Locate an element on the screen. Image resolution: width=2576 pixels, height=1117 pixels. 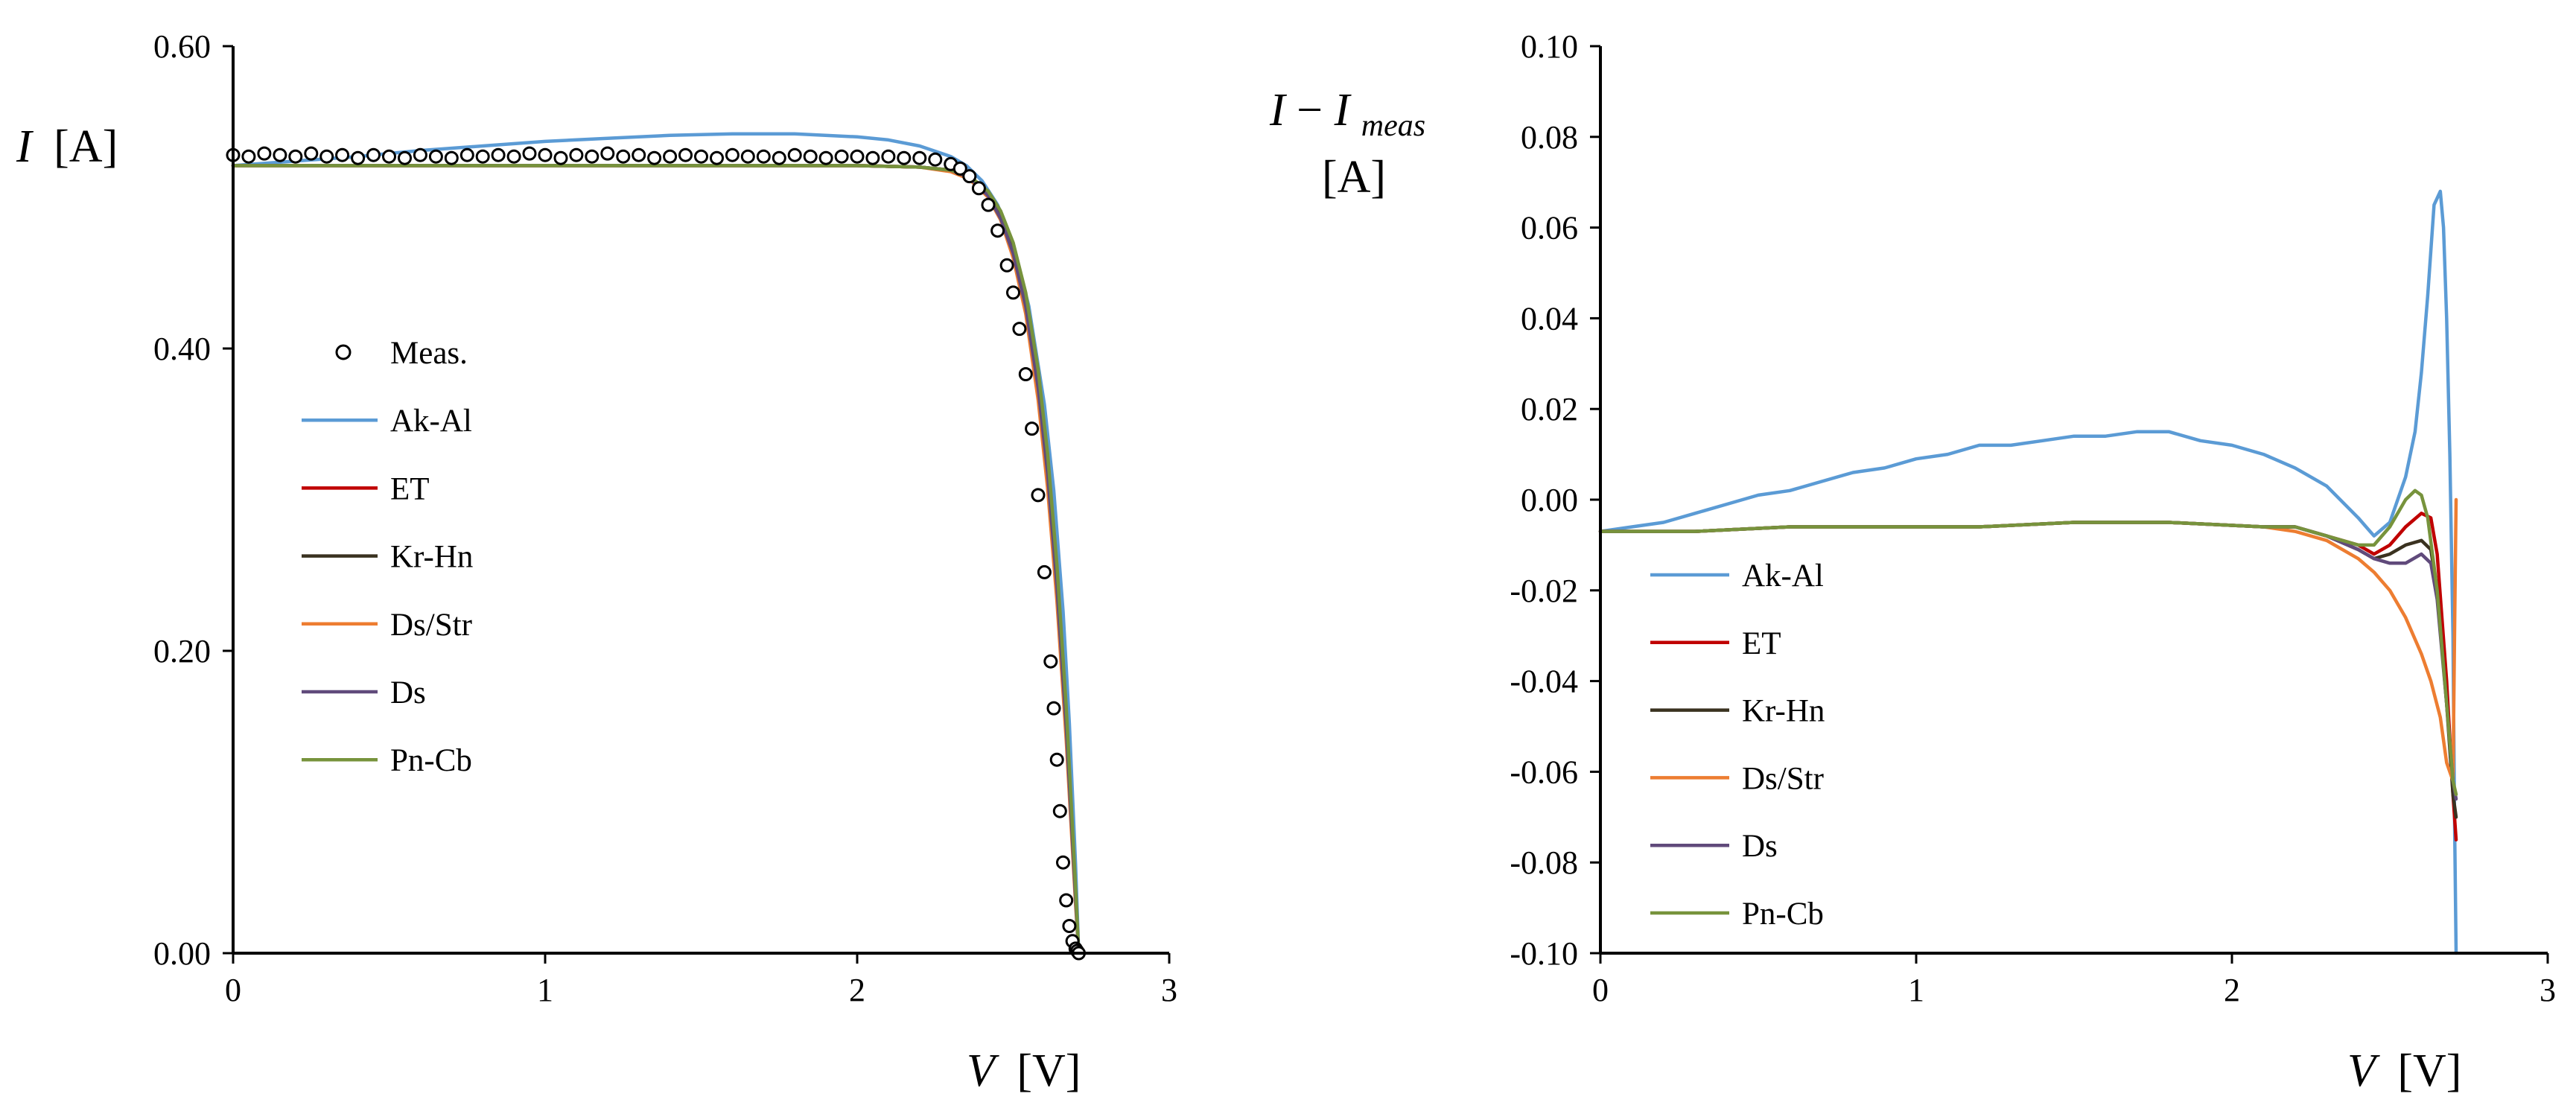
iv-x-tick-label: 0 is located at coordinates (233, 990).